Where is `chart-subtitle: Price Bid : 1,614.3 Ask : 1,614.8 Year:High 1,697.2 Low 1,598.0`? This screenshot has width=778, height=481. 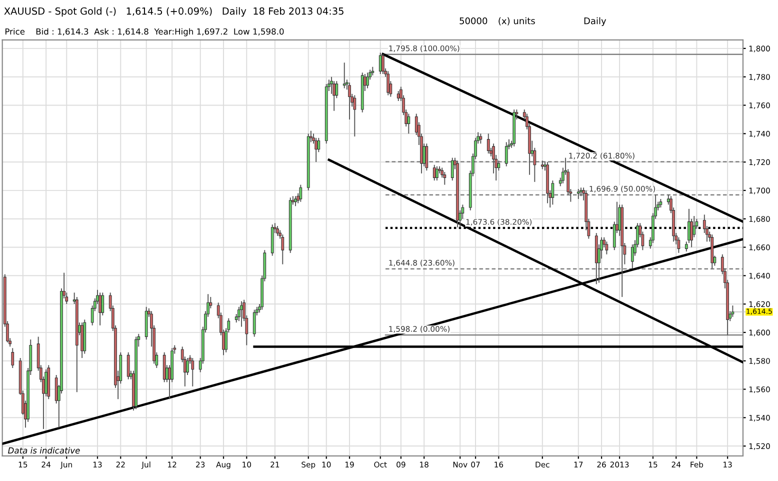 chart-subtitle: Price Bid : 1,614.3 Ask : 1,614.8 Year:High 1,697.2 Low 1,598.0 is located at coordinates (144, 32).